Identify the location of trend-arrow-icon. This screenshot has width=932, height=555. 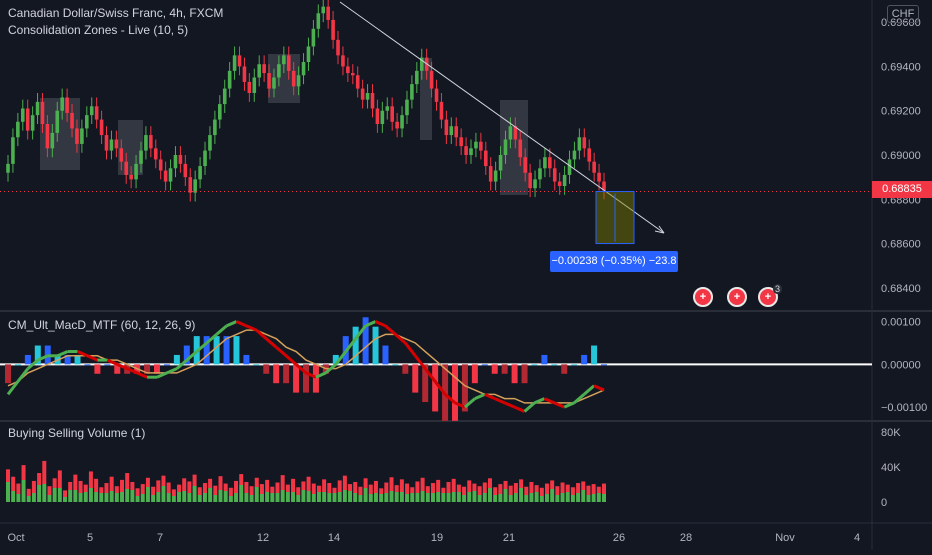
(659, 229).